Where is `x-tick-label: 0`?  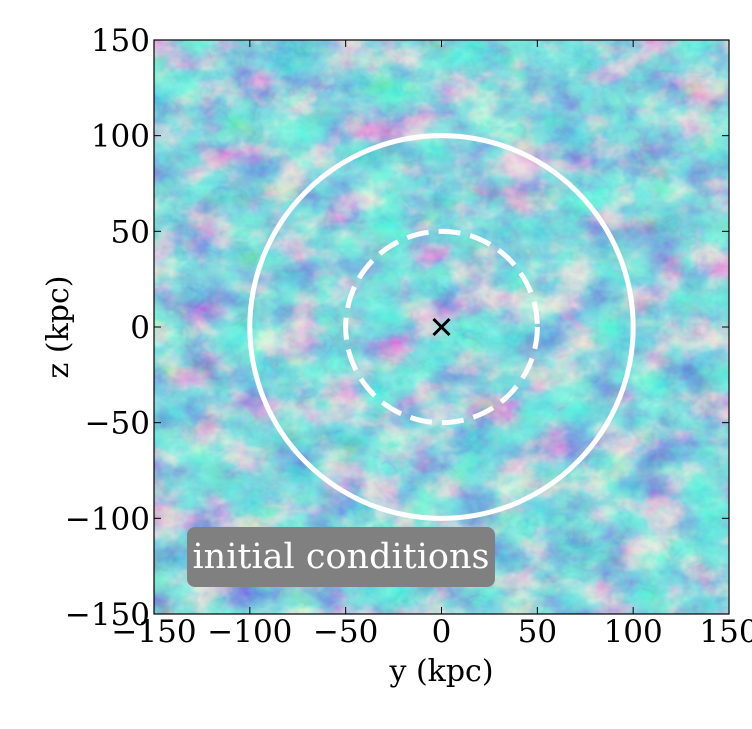 x-tick-label: 0 is located at coordinates (442, 632).